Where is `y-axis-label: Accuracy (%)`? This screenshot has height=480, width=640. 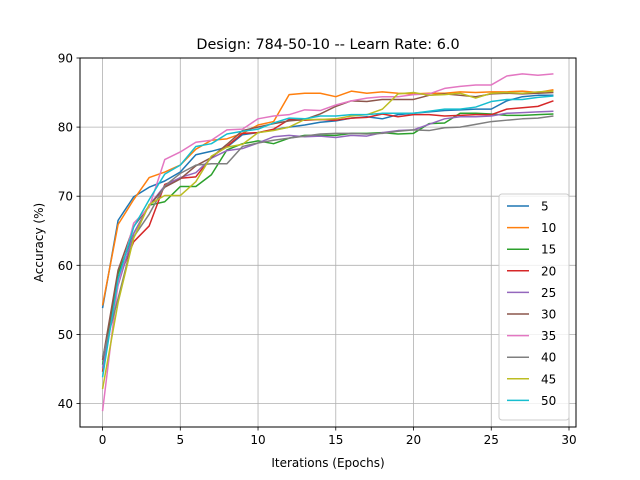
y-axis-label: Accuracy (%) is located at coordinates (39, 242).